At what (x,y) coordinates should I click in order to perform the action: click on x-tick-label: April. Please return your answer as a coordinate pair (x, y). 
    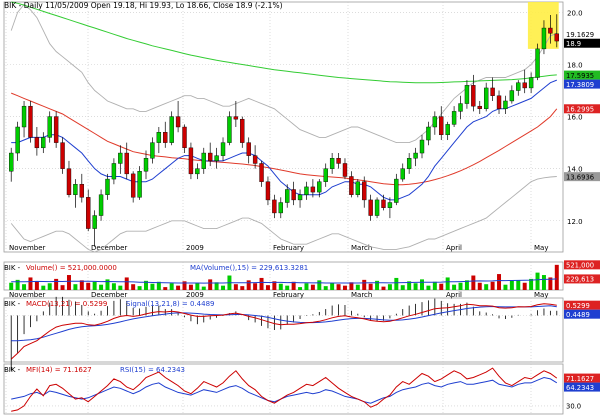
    Looking at the image, I should click on (454, 295).